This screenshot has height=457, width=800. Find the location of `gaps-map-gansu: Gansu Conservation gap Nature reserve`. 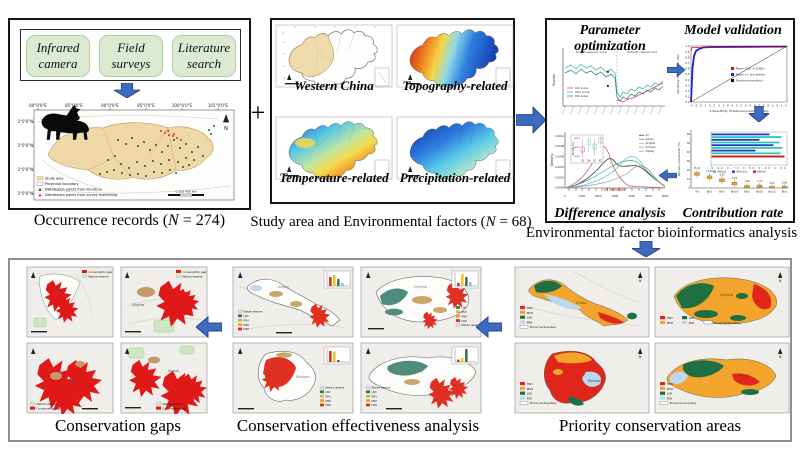

gaps-map-gansu: Gansu Conservation gap Nature reserve is located at coordinates (70, 302).